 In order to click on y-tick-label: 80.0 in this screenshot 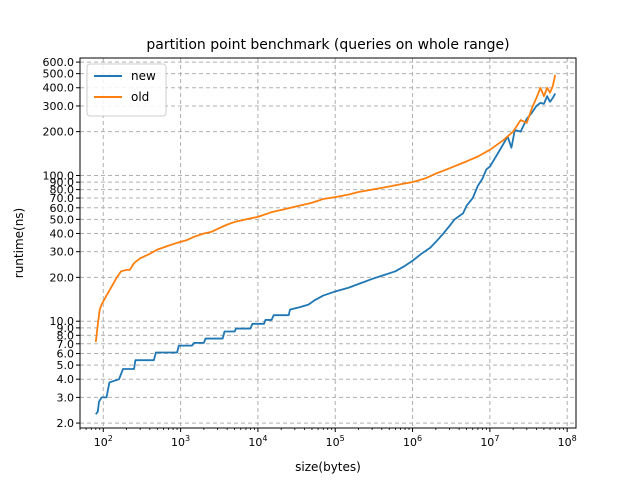, I will do `click(62, 190)`.